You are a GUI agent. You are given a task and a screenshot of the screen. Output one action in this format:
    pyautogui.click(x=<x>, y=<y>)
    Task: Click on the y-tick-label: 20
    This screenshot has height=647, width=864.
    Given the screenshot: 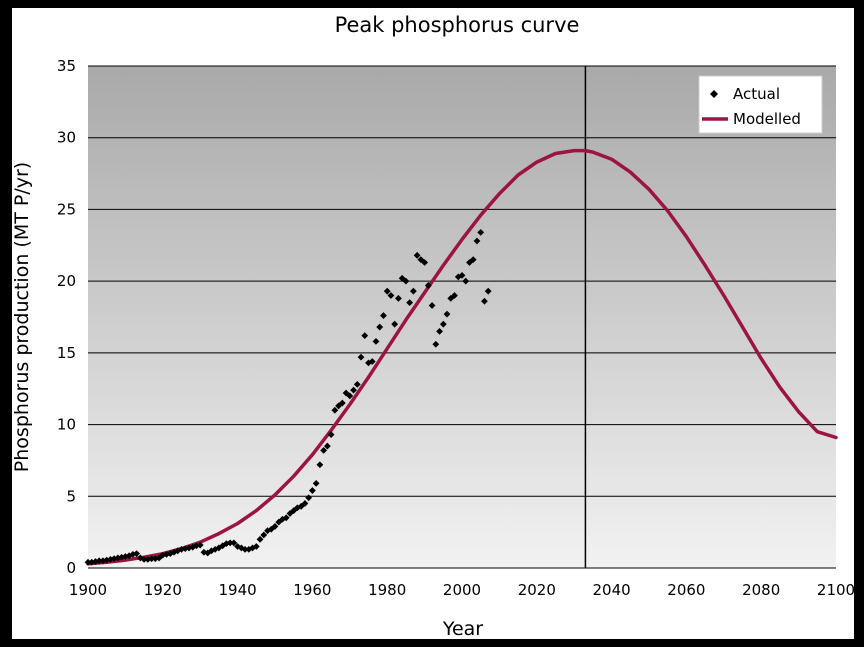 What is the action you would take?
    pyautogui.click(x=66, y=281)
    